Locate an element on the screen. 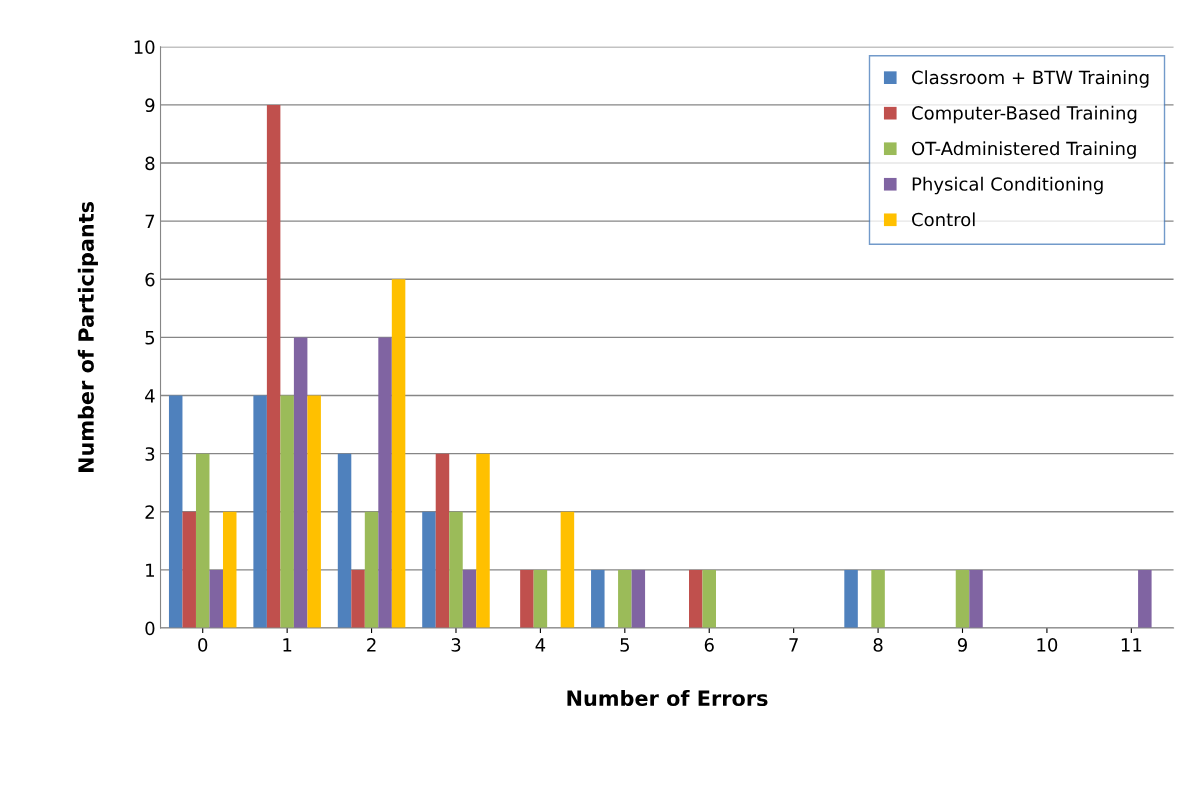 The image size is (1189, 793). x-tick-label: 10 is located at coordinates (1047, 645).